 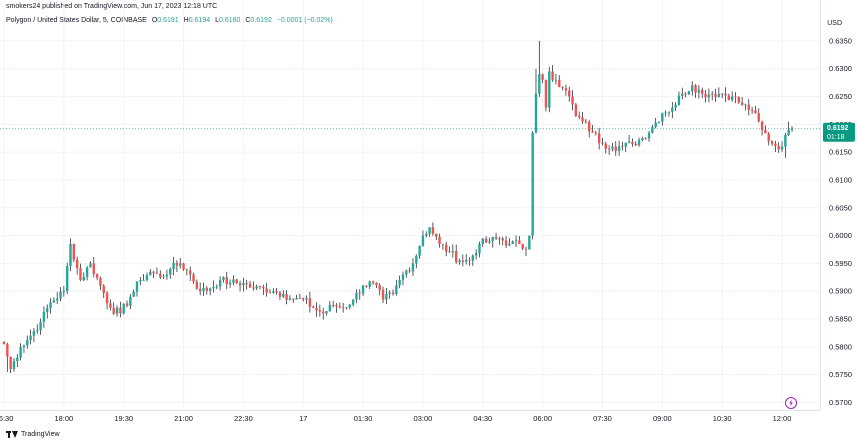 What do you see at coordinates (840, 179) in the screenshot?
I see `price-tick-label: 0.6100` at bounding box center [840, 179].